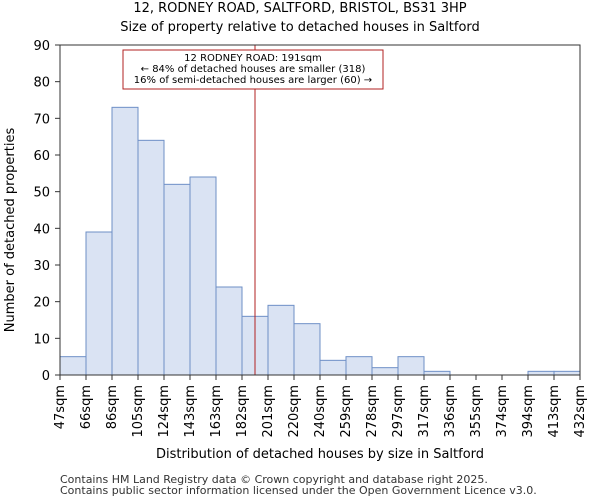 The height and width of the screenshot is (500, 600). What do you see at coordinates (99, 303) in the screenshot?
I see `bar-66sqm` at bounding box center [99, 303].